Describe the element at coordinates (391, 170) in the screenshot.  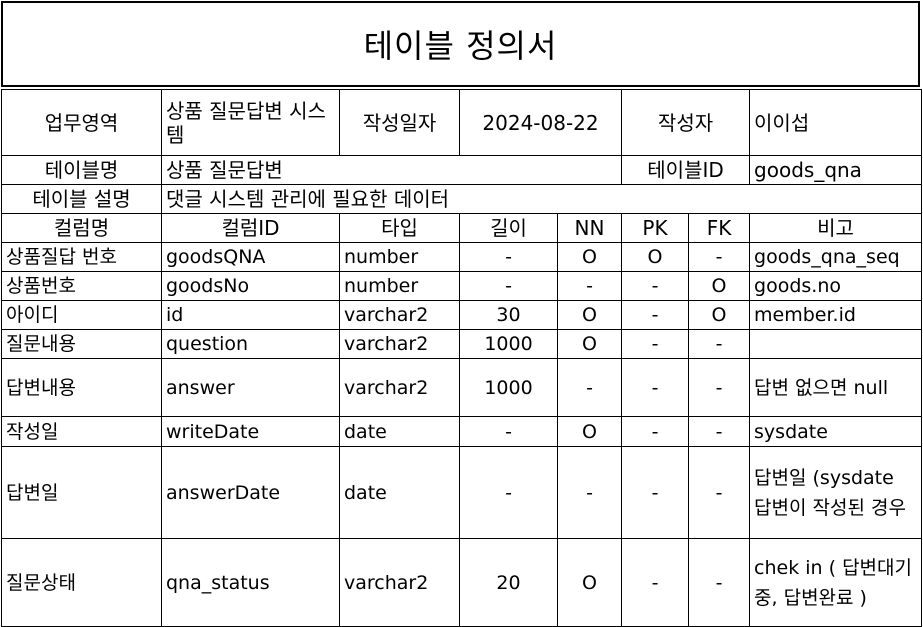
I see `table-name-value: 상품 질문답변` at that location.